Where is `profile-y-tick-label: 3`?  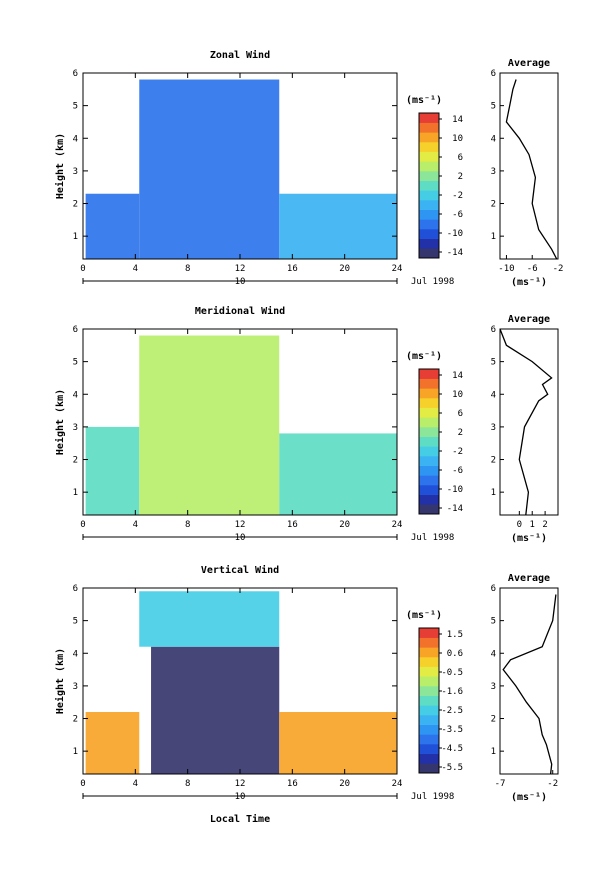 profile-y-tick-label: 3 is located at coordinates (493, 428).